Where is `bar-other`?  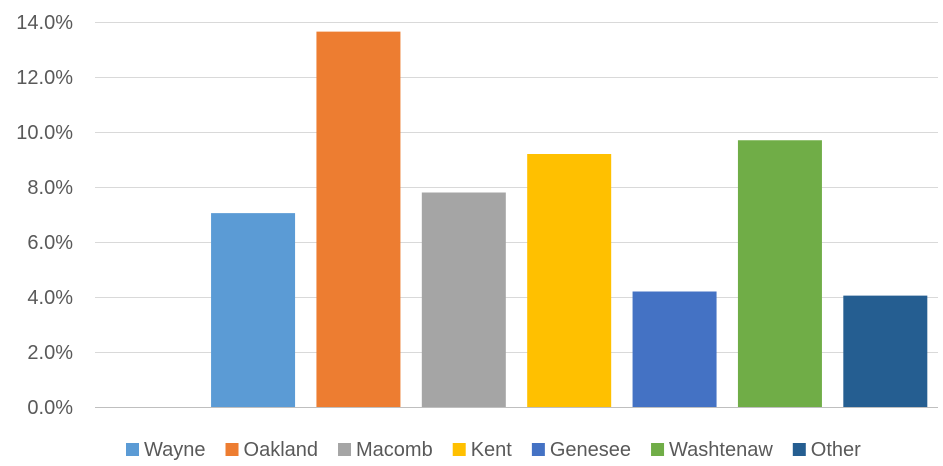 bar-other is located at coordinates (885, 351).